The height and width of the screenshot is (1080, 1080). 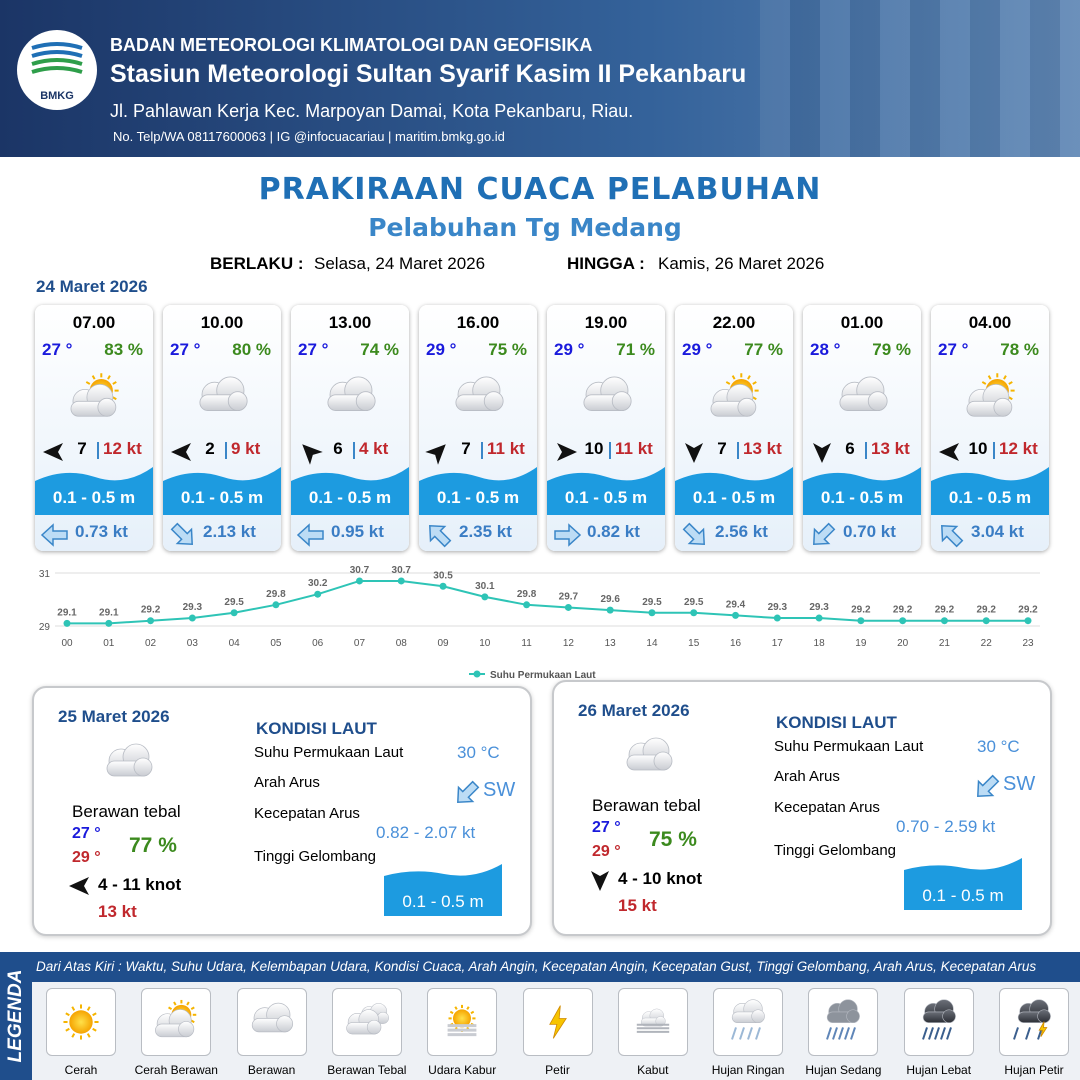 I want to click on x-tick-label: 06, so click(x=318, y=643).